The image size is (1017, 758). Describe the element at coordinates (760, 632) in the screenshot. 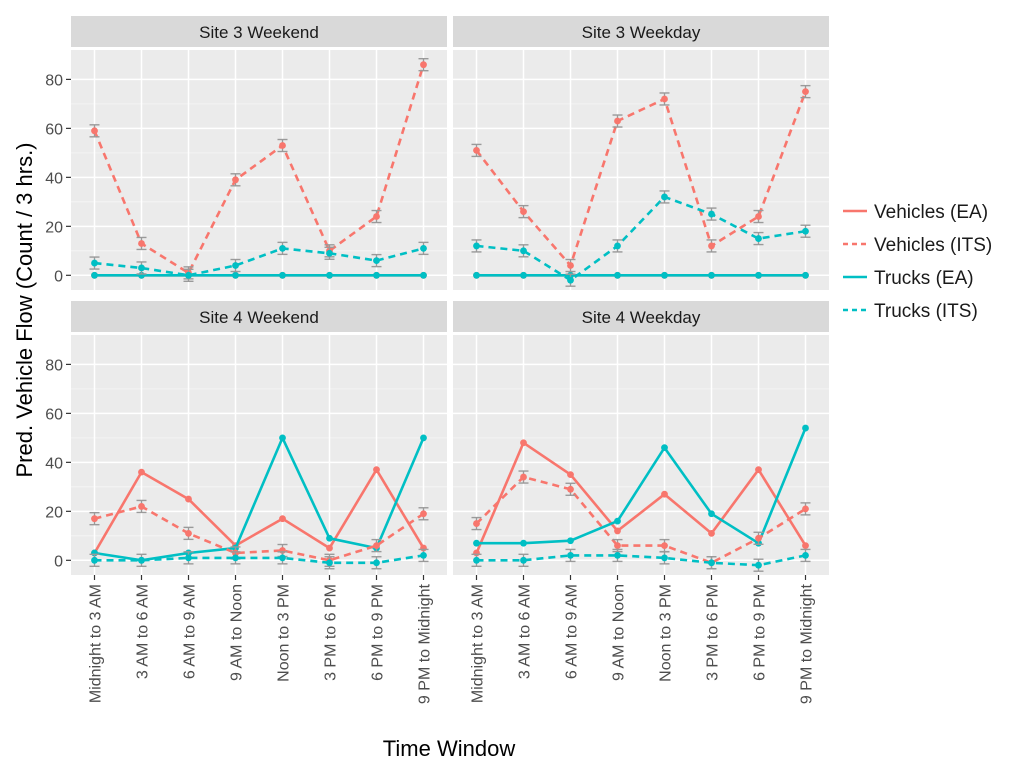

I see `x-tick-label: 6 PM to 9 PM` at that location.